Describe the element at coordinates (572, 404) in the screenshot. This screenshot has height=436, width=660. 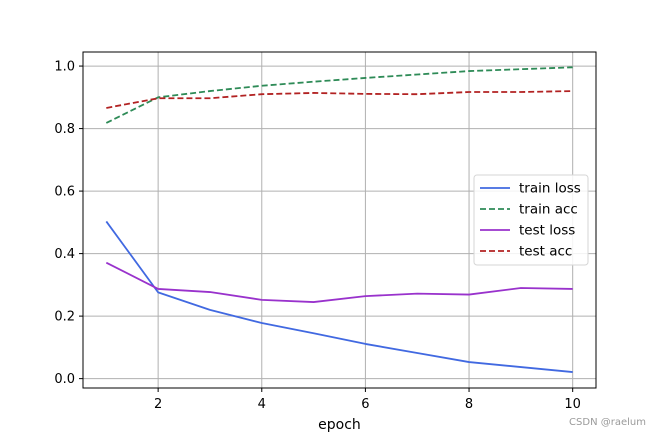
I see `x-tick-label: 10` at that location.